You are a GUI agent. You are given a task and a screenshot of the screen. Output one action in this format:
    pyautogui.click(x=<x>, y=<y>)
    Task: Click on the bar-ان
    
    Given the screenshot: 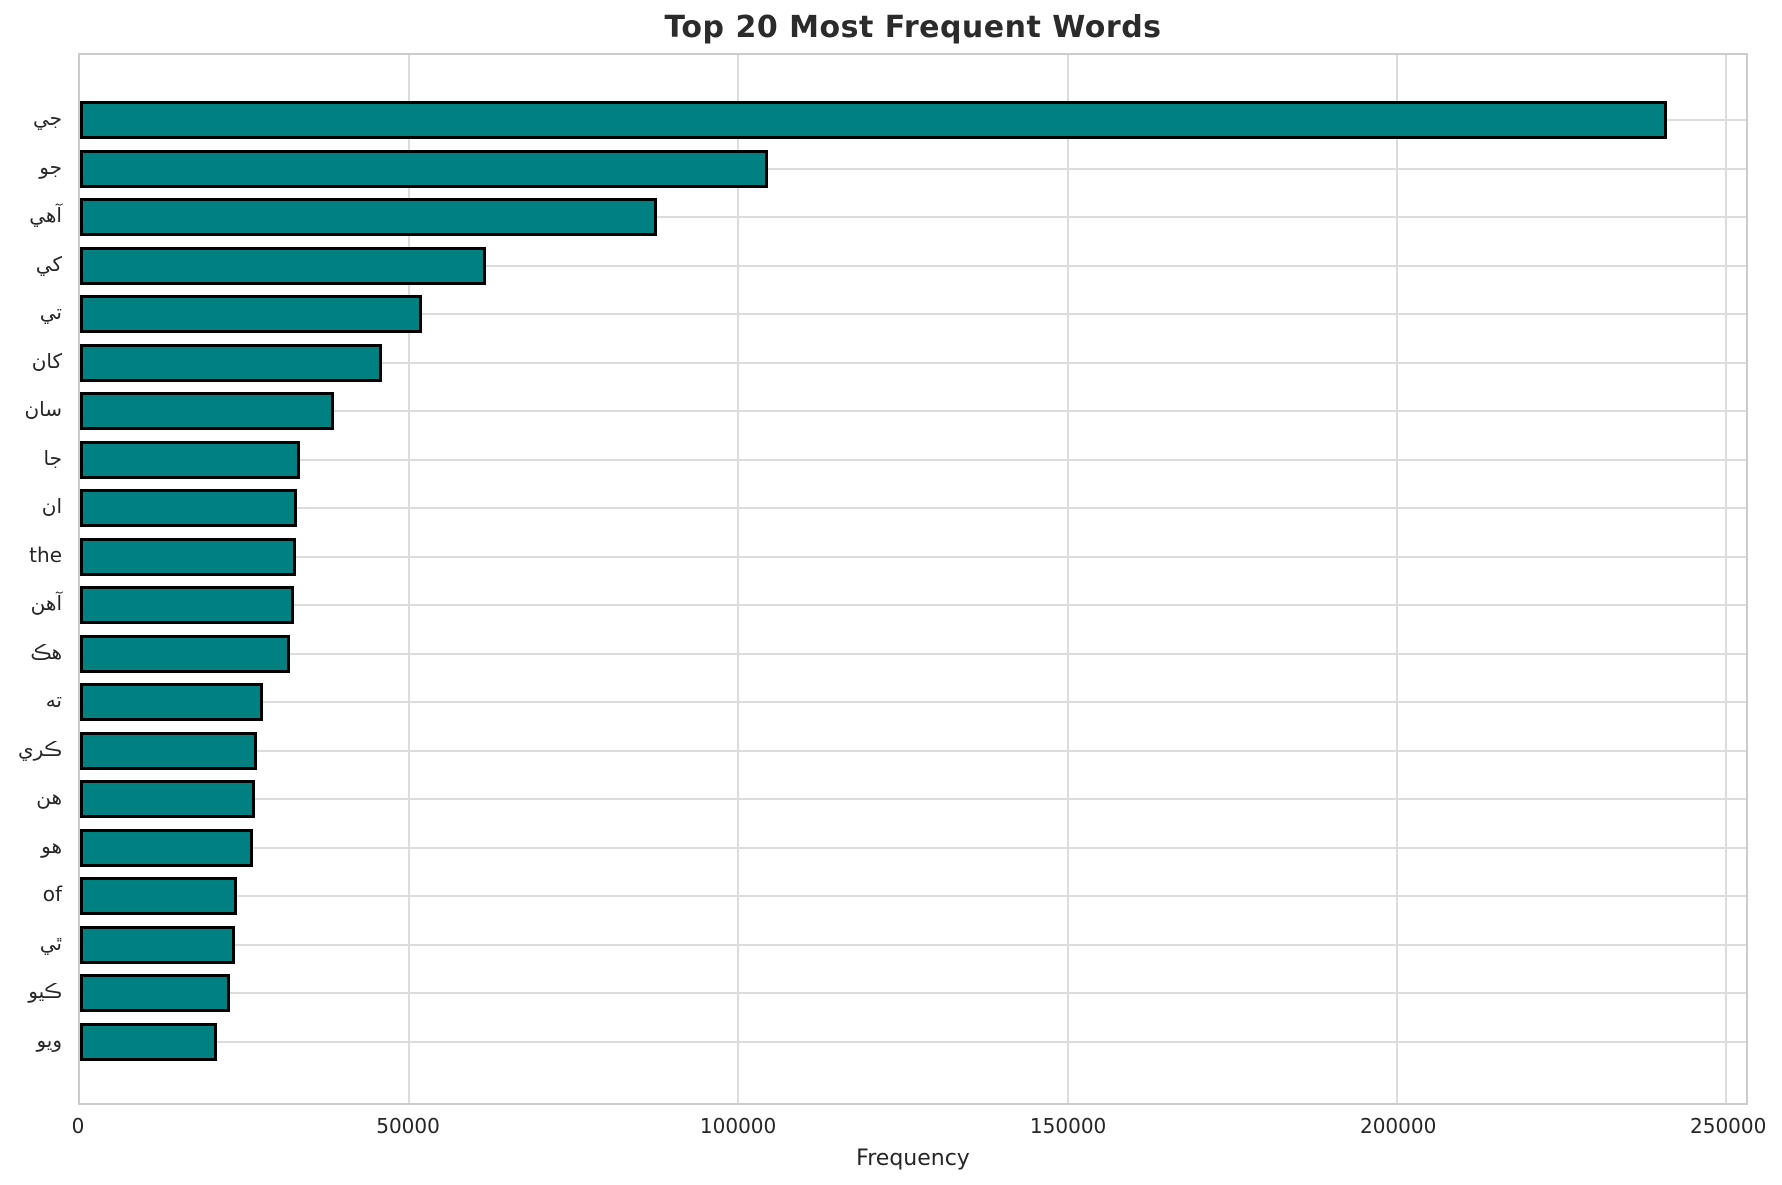 What is the action you would take?
    pyautogui.click(x=189, y=508)
    